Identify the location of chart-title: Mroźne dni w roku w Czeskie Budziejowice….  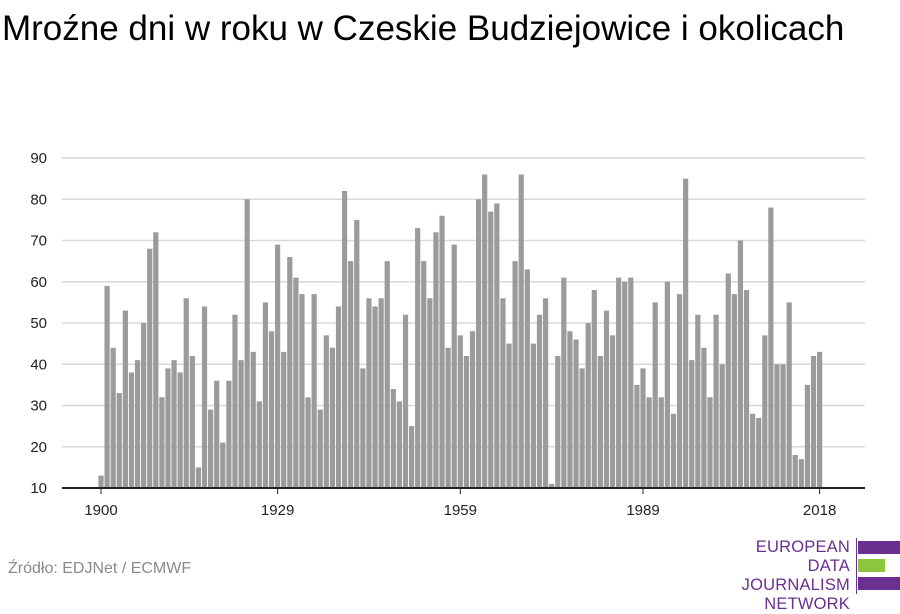
(423, 28).